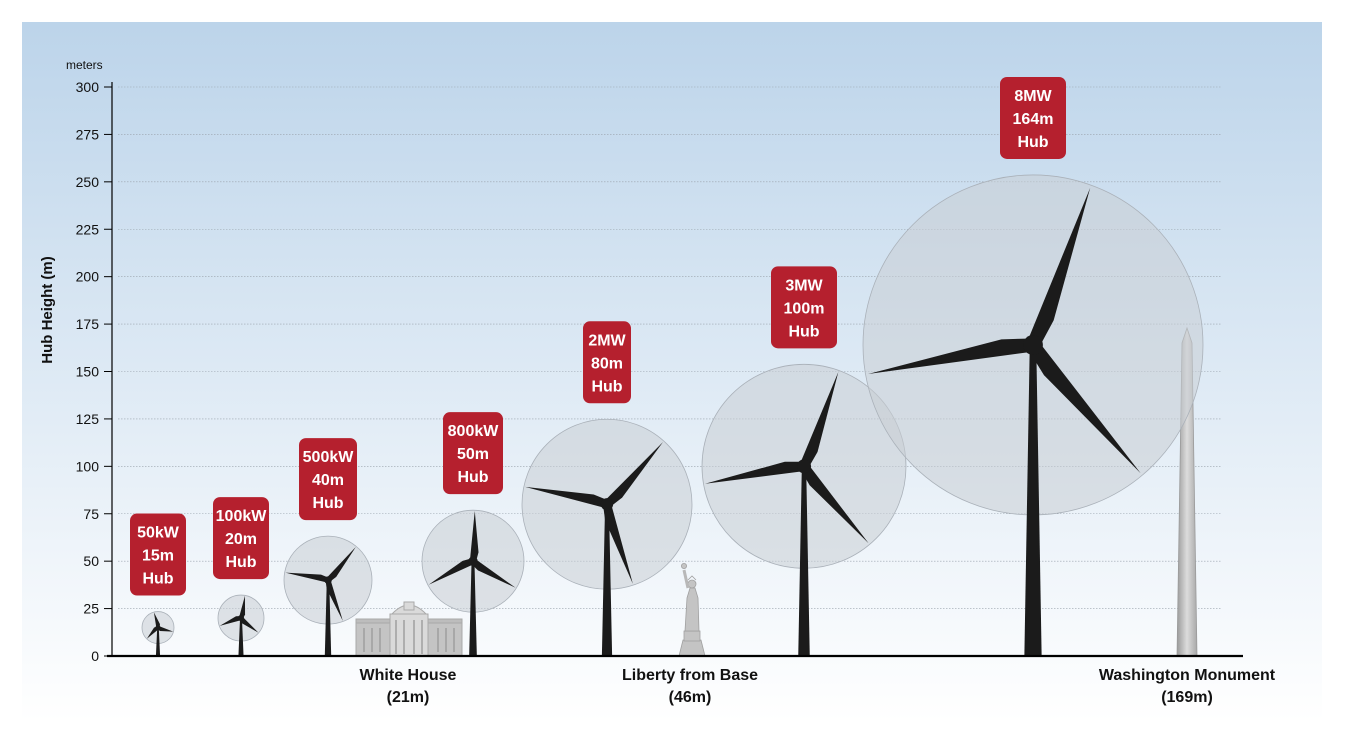 The image size is (1350, 750). What do you see at coordinates (692, 610) in the screenshot?
I see `statue-of-liberty-icon` at bounding box center [692, 610].